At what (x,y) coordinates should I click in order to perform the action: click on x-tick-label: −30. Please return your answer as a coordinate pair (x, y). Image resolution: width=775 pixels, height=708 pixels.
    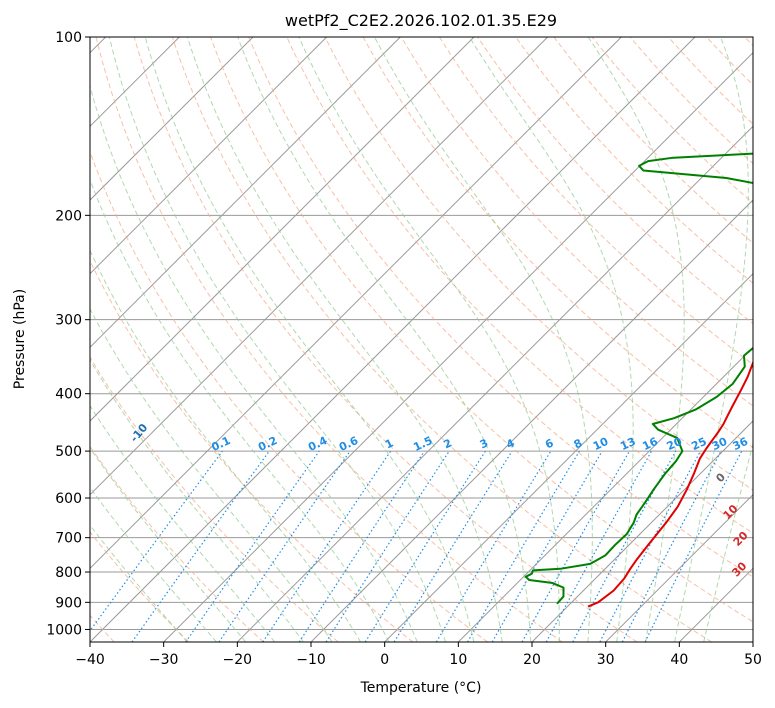
    Looking at the image, I should click on (164, 660).